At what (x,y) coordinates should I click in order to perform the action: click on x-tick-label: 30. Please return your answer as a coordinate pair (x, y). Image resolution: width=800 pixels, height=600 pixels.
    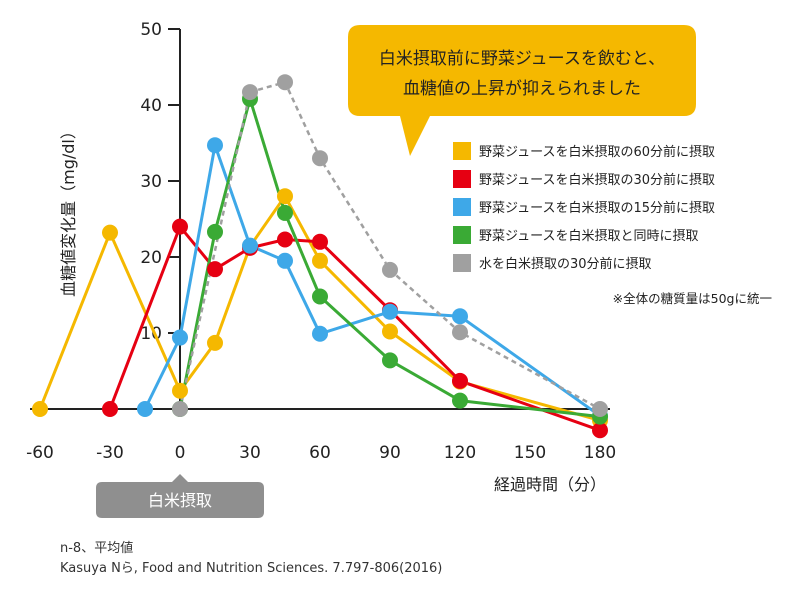
    Looking at the image, I should click on (250, 453).